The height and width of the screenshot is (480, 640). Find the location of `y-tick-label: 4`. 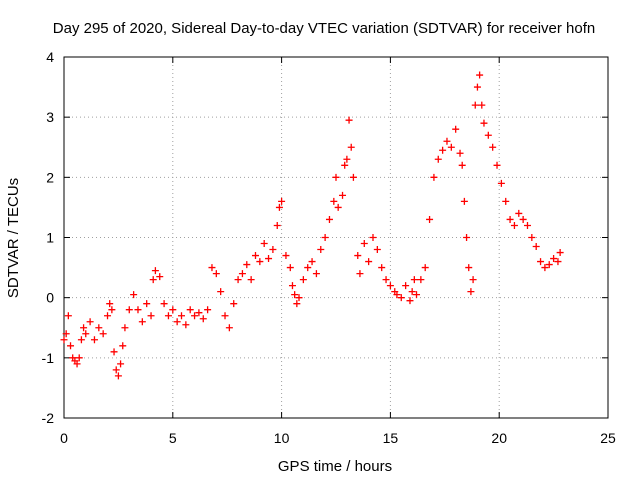

y-tick-label: 4 is located at coordinates (50, 57).